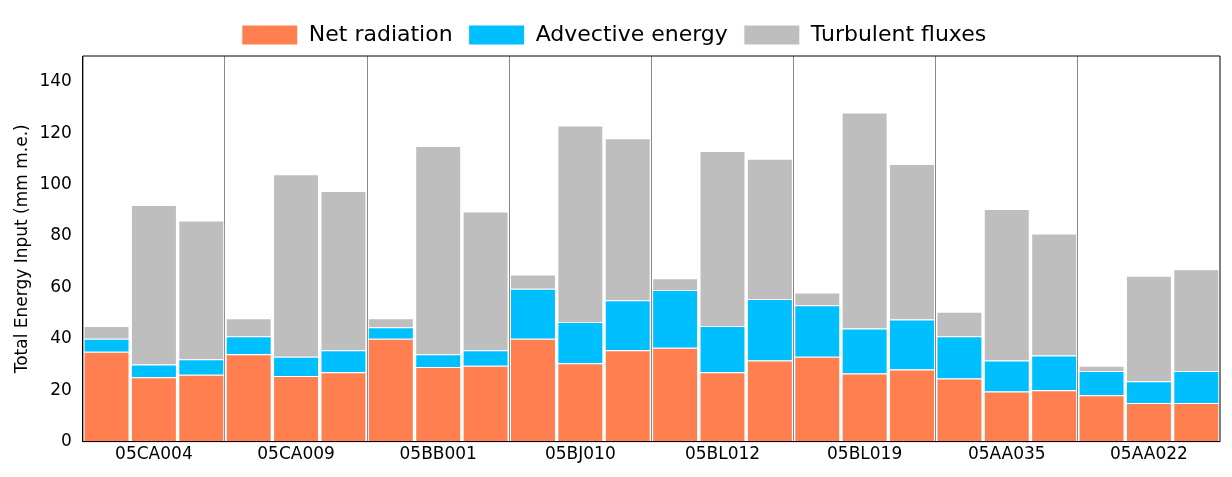 The height and width of the screenshot is (477, 1232). I want to click on y-axis-title: Total Energy Input (mm m.e.), so click(20, 249).